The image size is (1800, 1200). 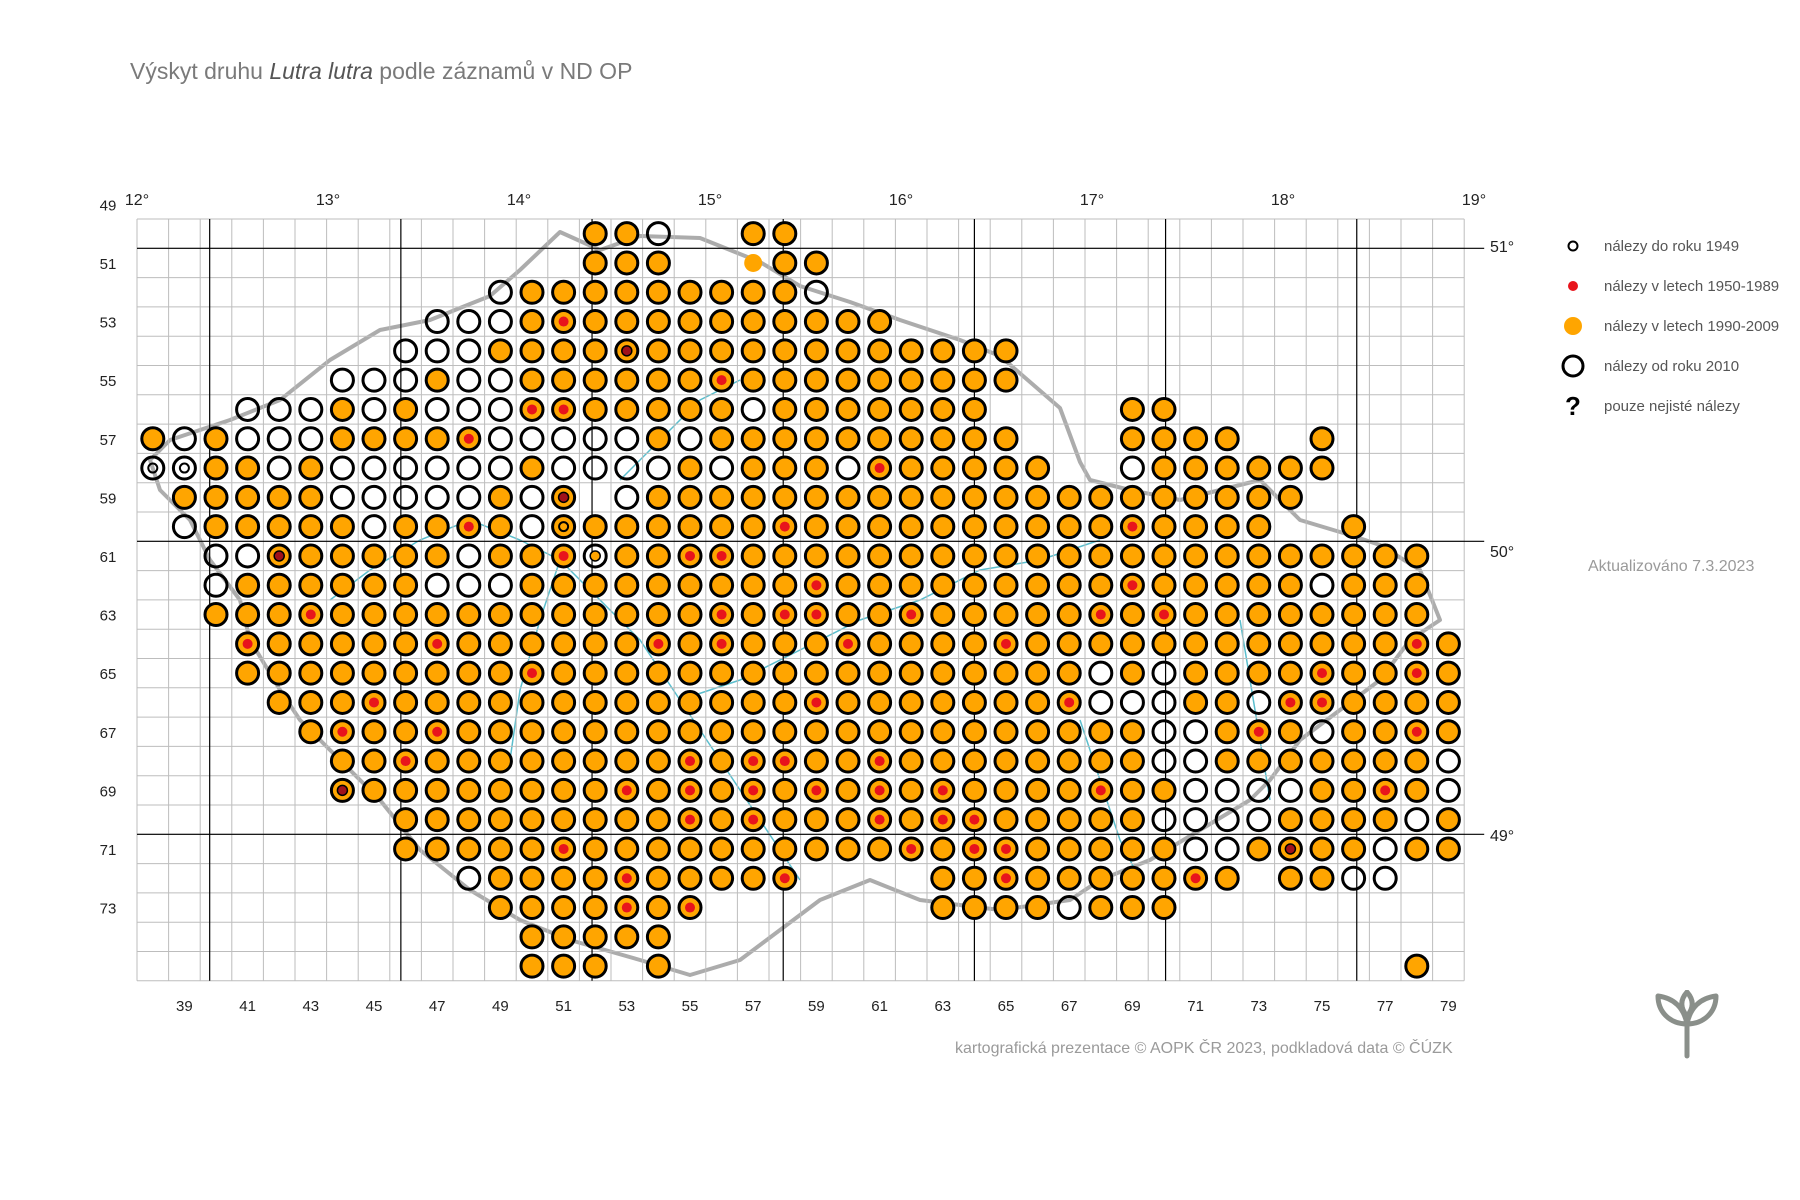 What do you see at coordinates (1502, 836) in the screenshot?
I see `latitude-label: 49°` at bounding box center [1502, 836].